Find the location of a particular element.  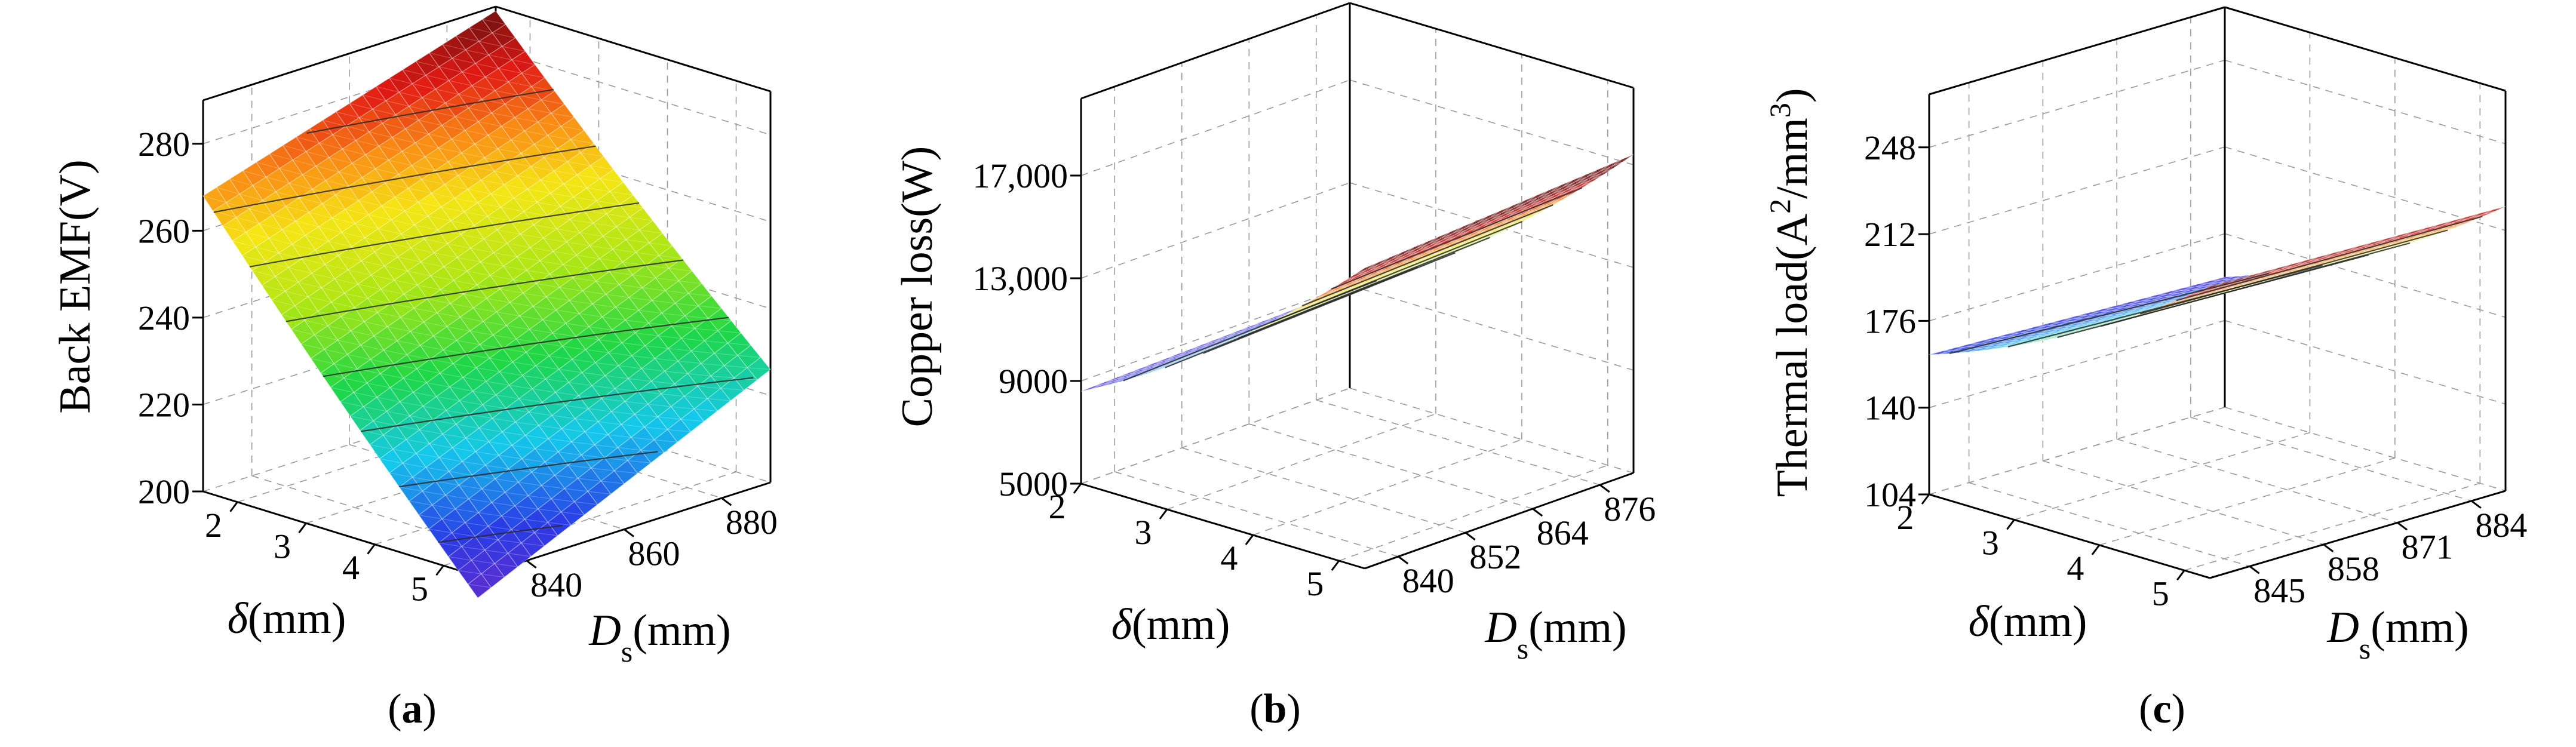

axis-box-edge is located at coordinates (340, 533).